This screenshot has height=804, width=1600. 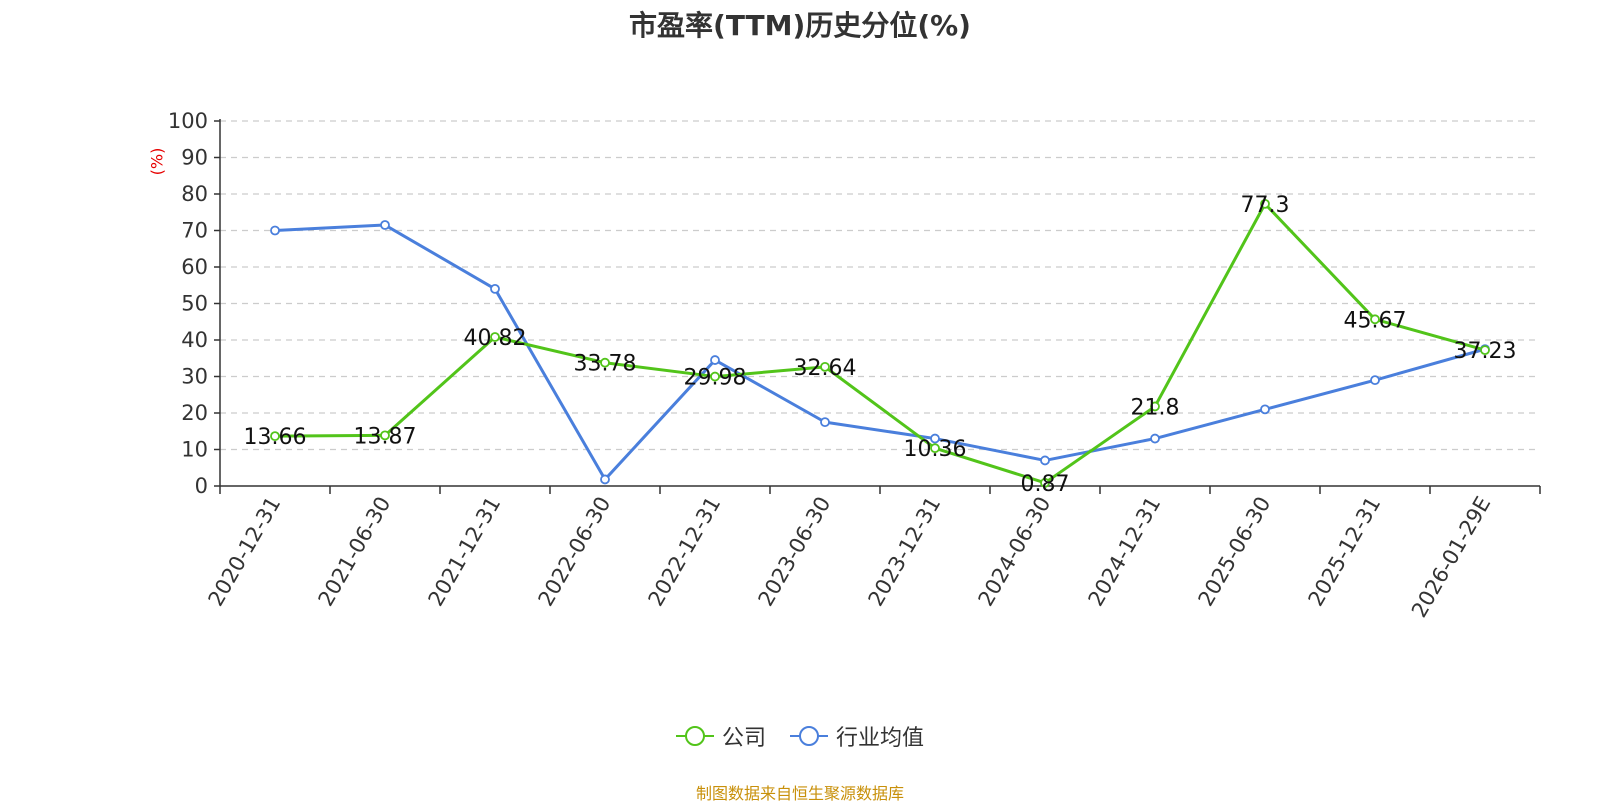 I want to click on x-tick-label: 2022-12-31, so click(x=685, y=552).